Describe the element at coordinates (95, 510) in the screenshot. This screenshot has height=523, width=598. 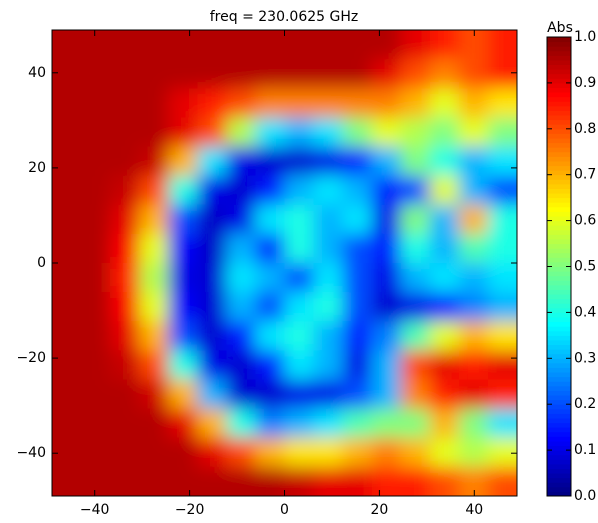
I see `x-tick-label: −40` at that location.